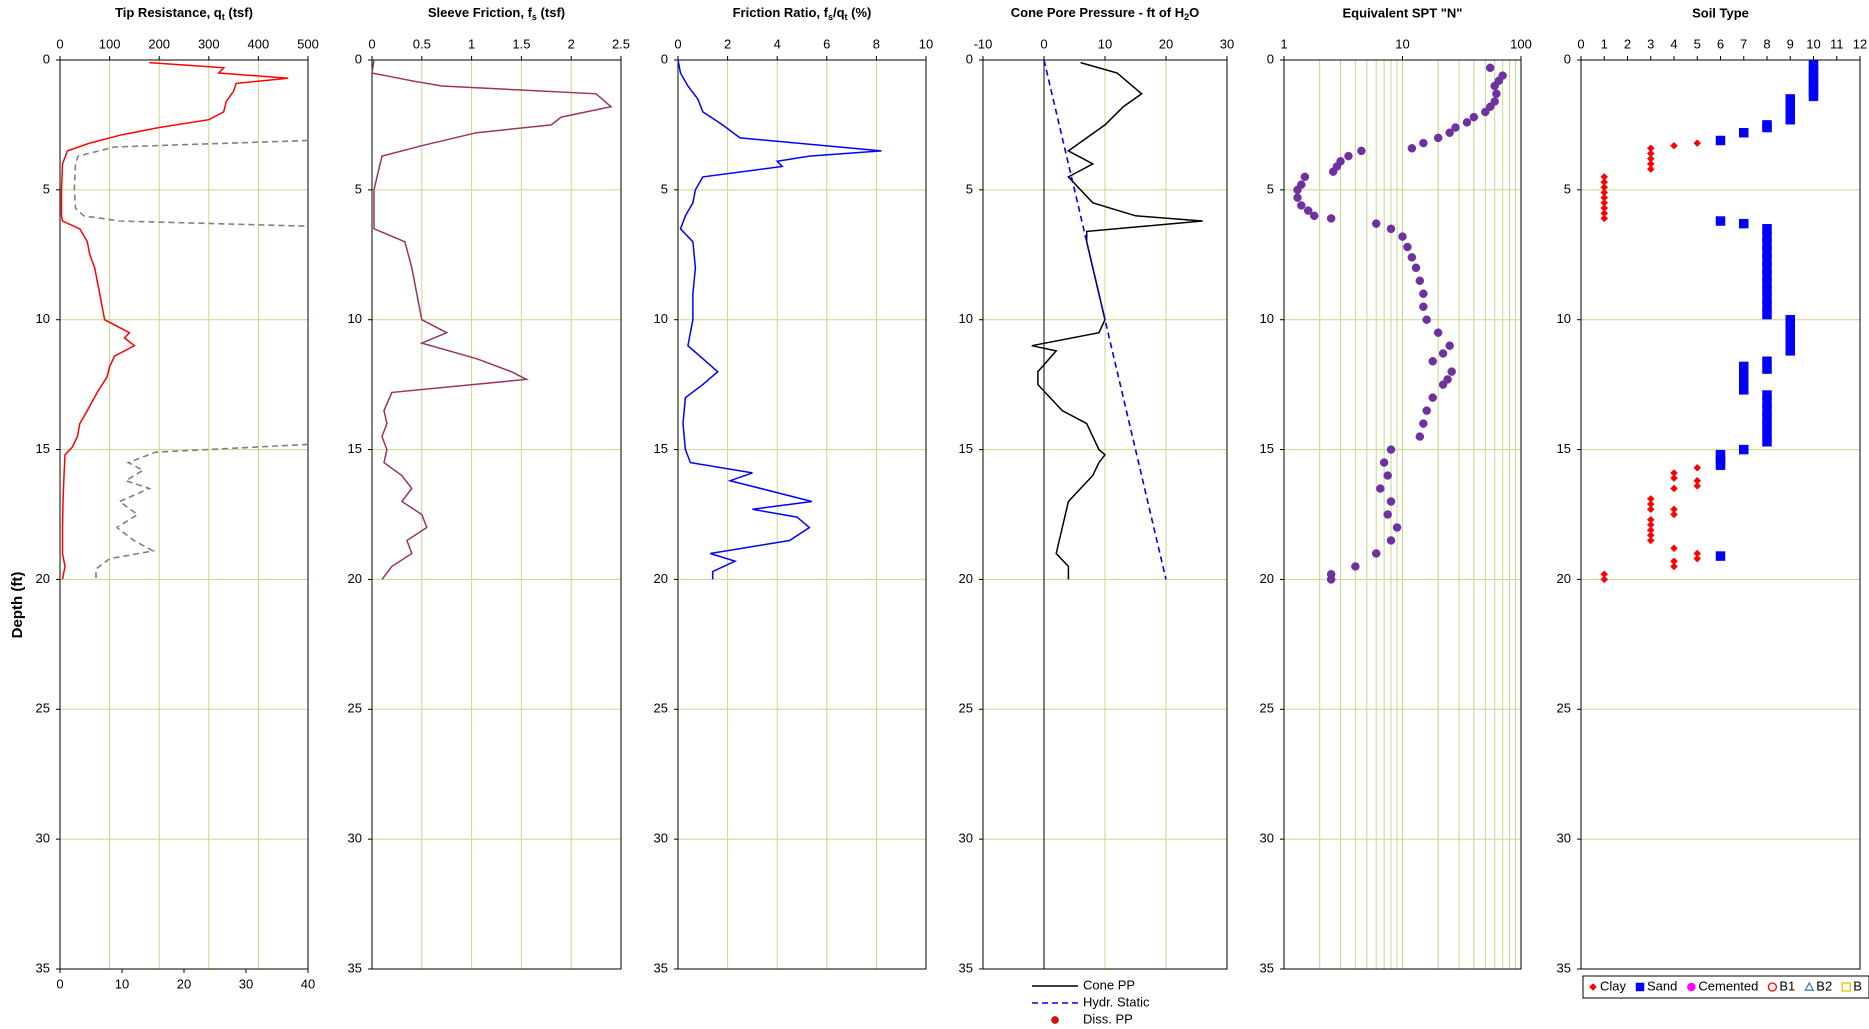 The height and width of the screenshot is (1029, 1869). Describe the element at coordinates (1166, 43) in the screenshot. I see `x-tick-label: 20` at that location.